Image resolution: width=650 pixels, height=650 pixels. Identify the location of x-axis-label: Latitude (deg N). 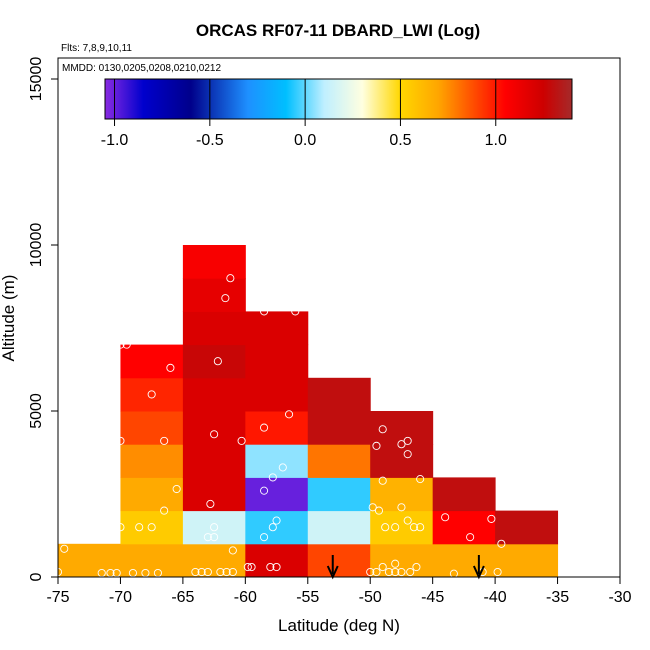
(339, 625).